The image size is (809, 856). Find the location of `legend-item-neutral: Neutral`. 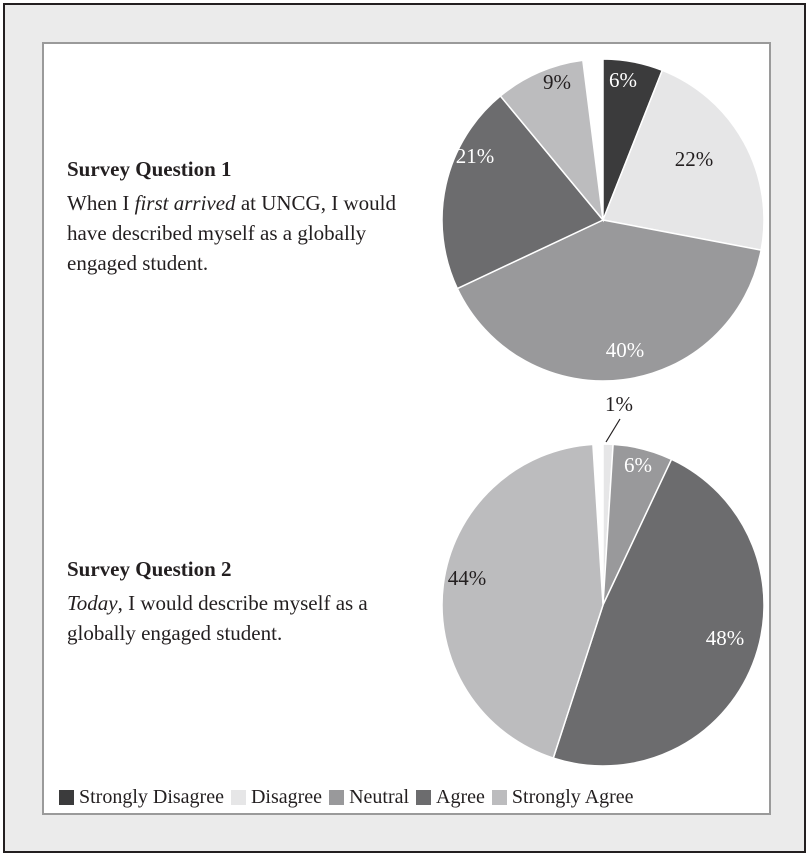

legend-item-neutral: Neutral is located at coordinates (369, 797).